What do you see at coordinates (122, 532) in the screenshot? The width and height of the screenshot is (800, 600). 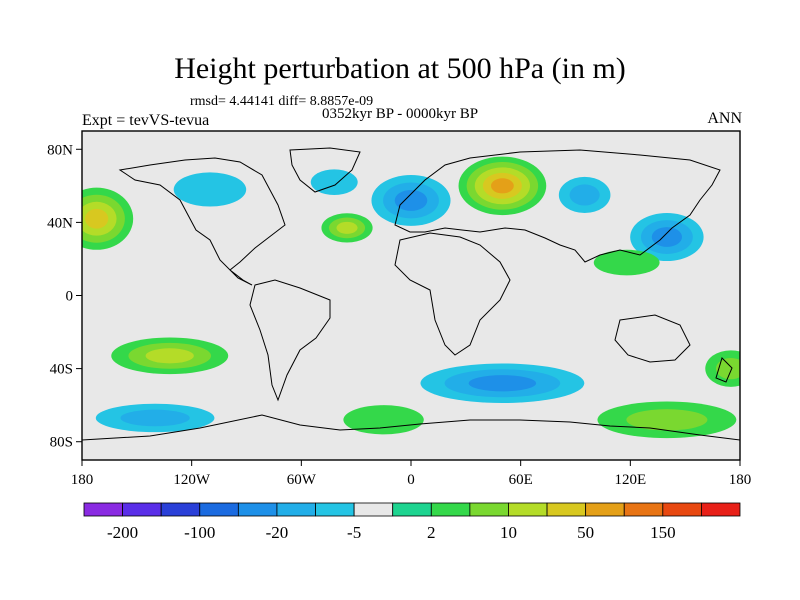 I see `colorbar-label: -200` at bounding box center [122, 532].